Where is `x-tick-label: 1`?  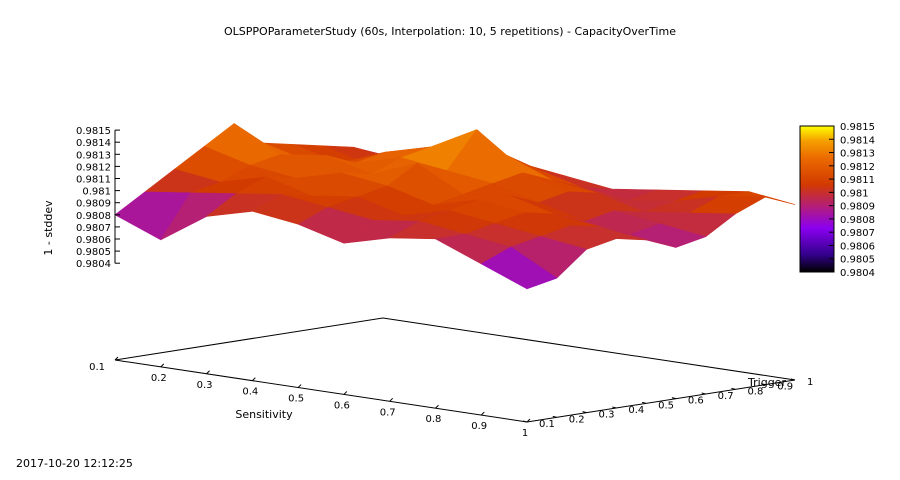
x-tick-label: 1 is located at coordinates (525, 433).